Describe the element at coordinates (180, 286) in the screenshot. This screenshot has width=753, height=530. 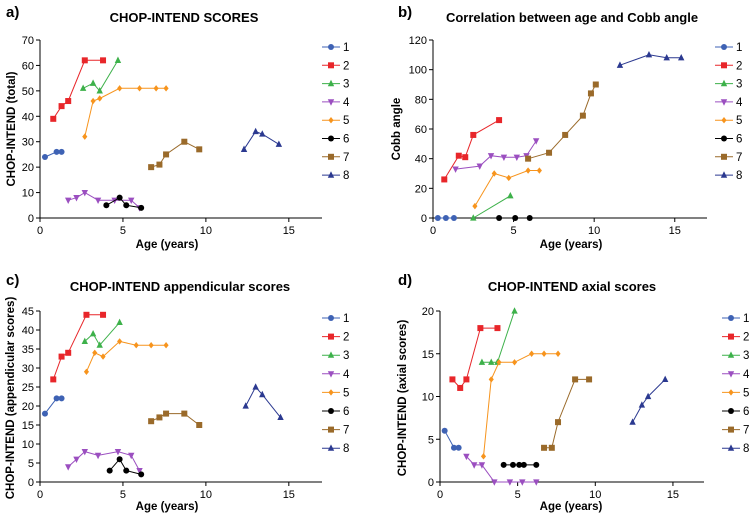
I see `chart-title: CHOP-INTEND appendicular scores` at that location.